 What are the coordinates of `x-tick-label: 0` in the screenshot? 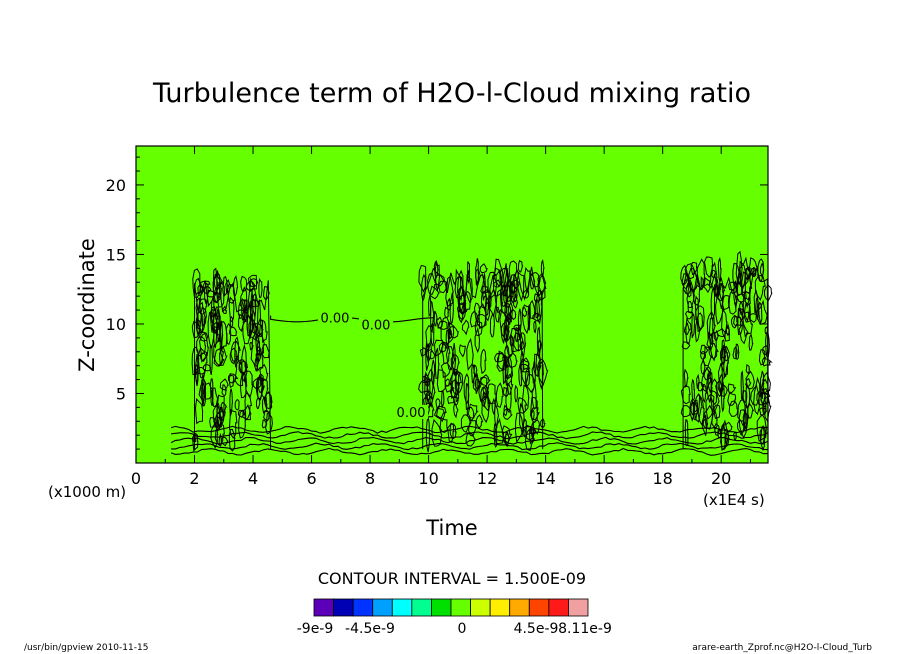 It's located at (136, 478).